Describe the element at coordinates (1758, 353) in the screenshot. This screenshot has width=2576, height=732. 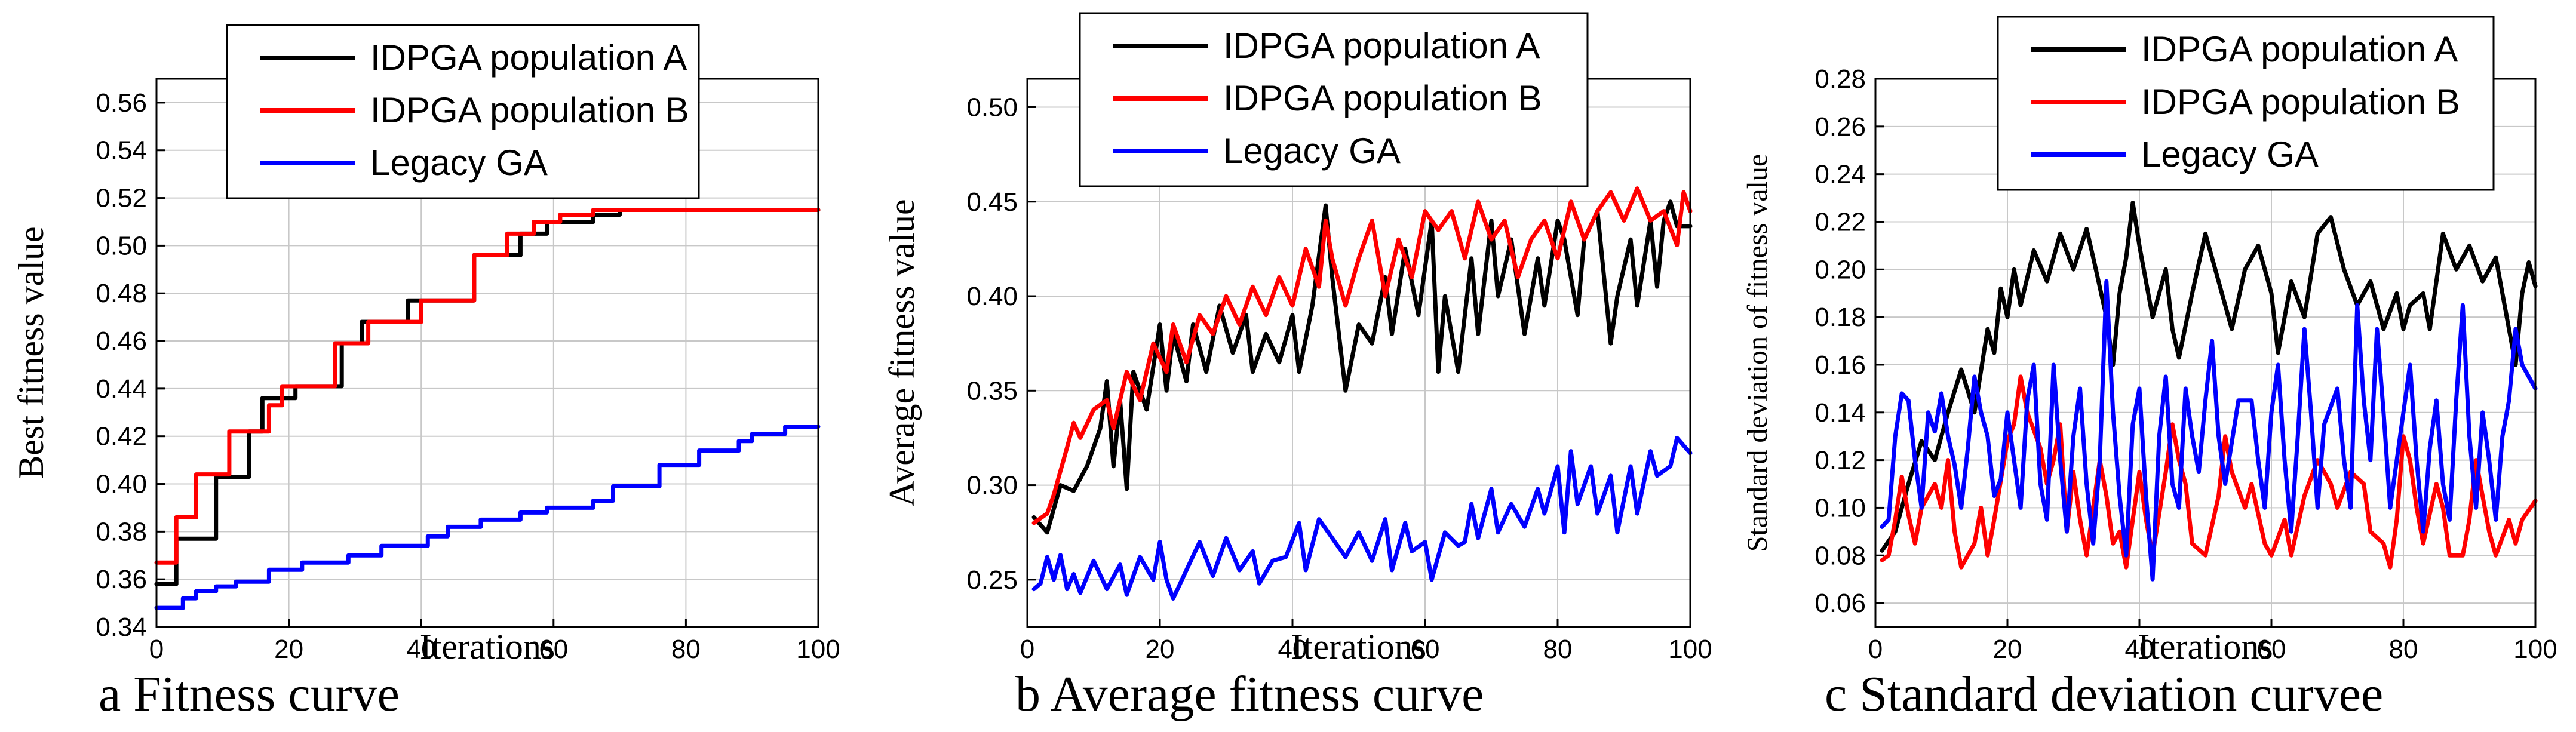
I see `y-axis-label: Standard deviation of fitness value` at that location.